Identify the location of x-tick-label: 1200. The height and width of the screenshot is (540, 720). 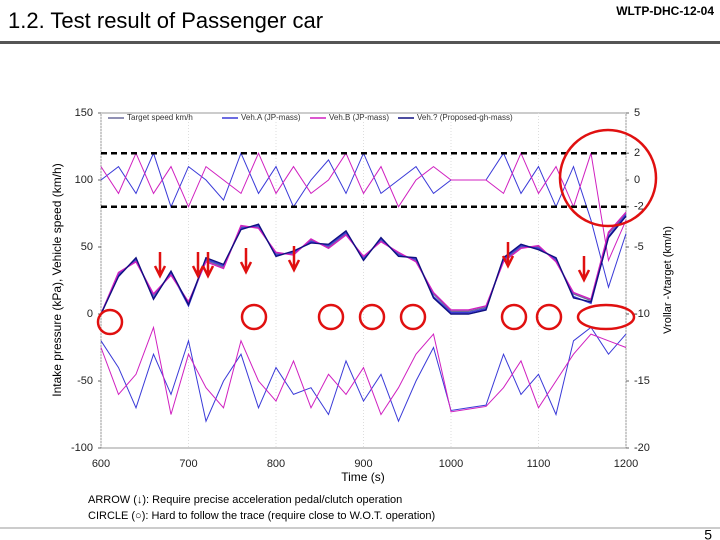
(626, 464).